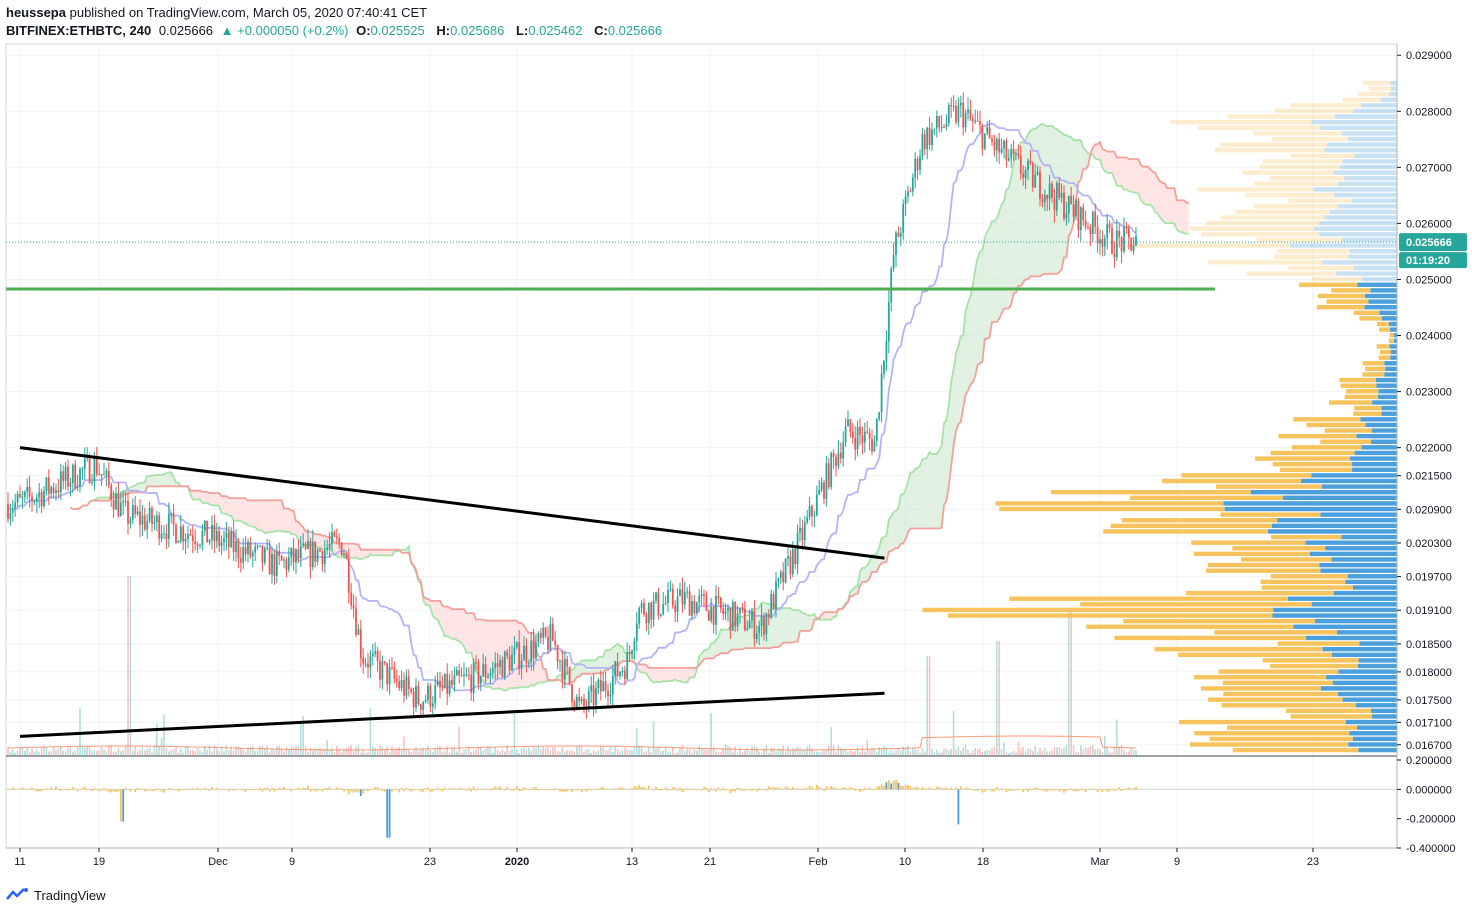 Image resolution: width=1472 pixels, height=913 pixels. I want to click on symbol-label: BITFINEX:ETHBTC, 240, so click(79, 30).